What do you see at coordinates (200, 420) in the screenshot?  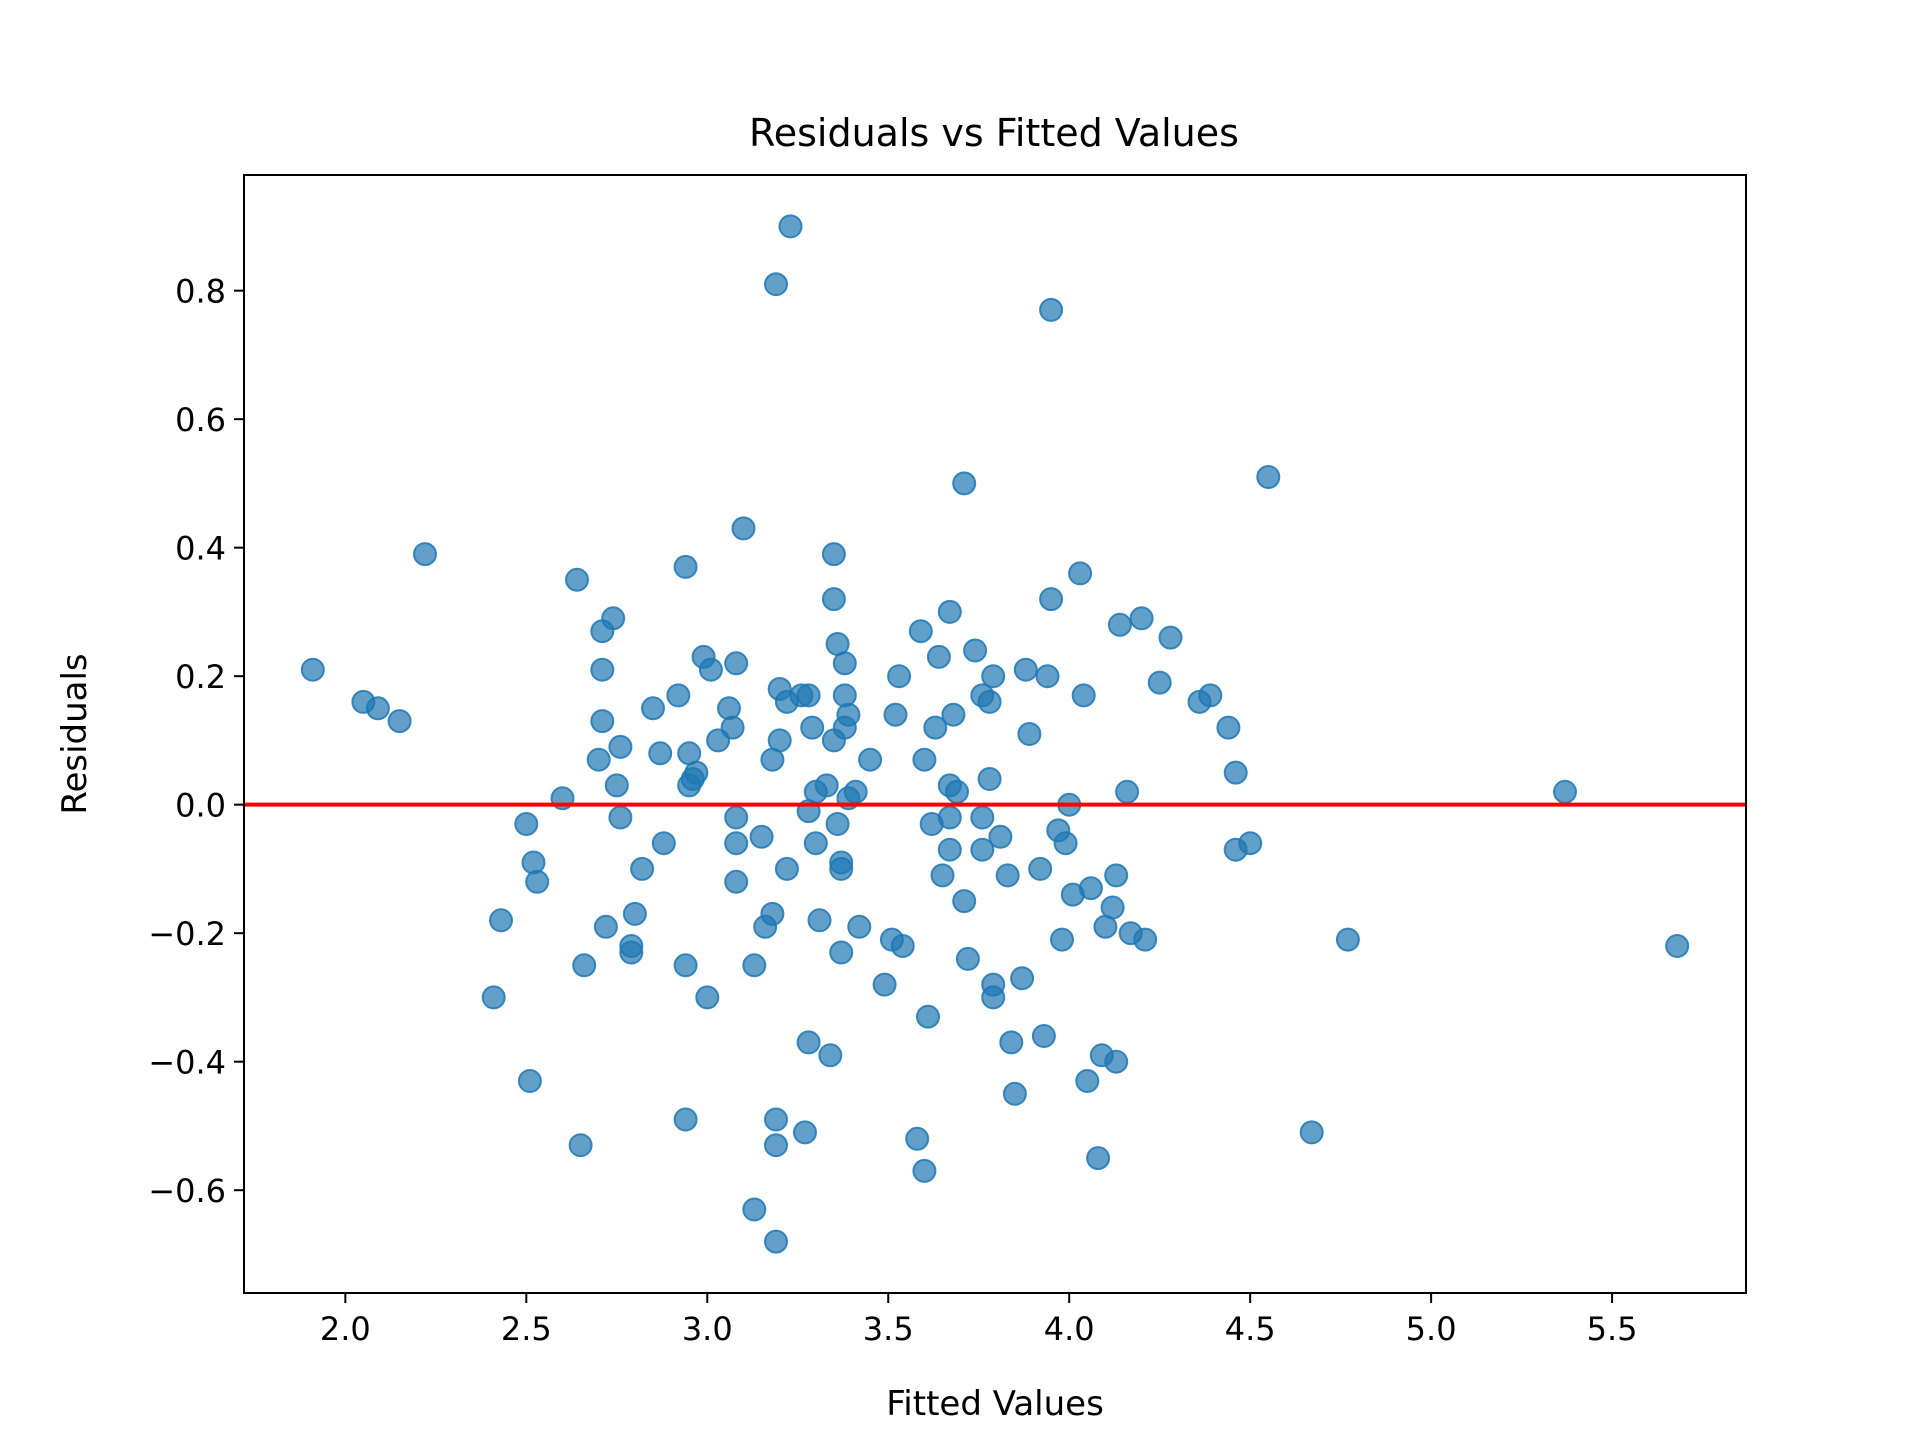 I see `y-tick-label: 0.6` at bounding box center [200, 420].